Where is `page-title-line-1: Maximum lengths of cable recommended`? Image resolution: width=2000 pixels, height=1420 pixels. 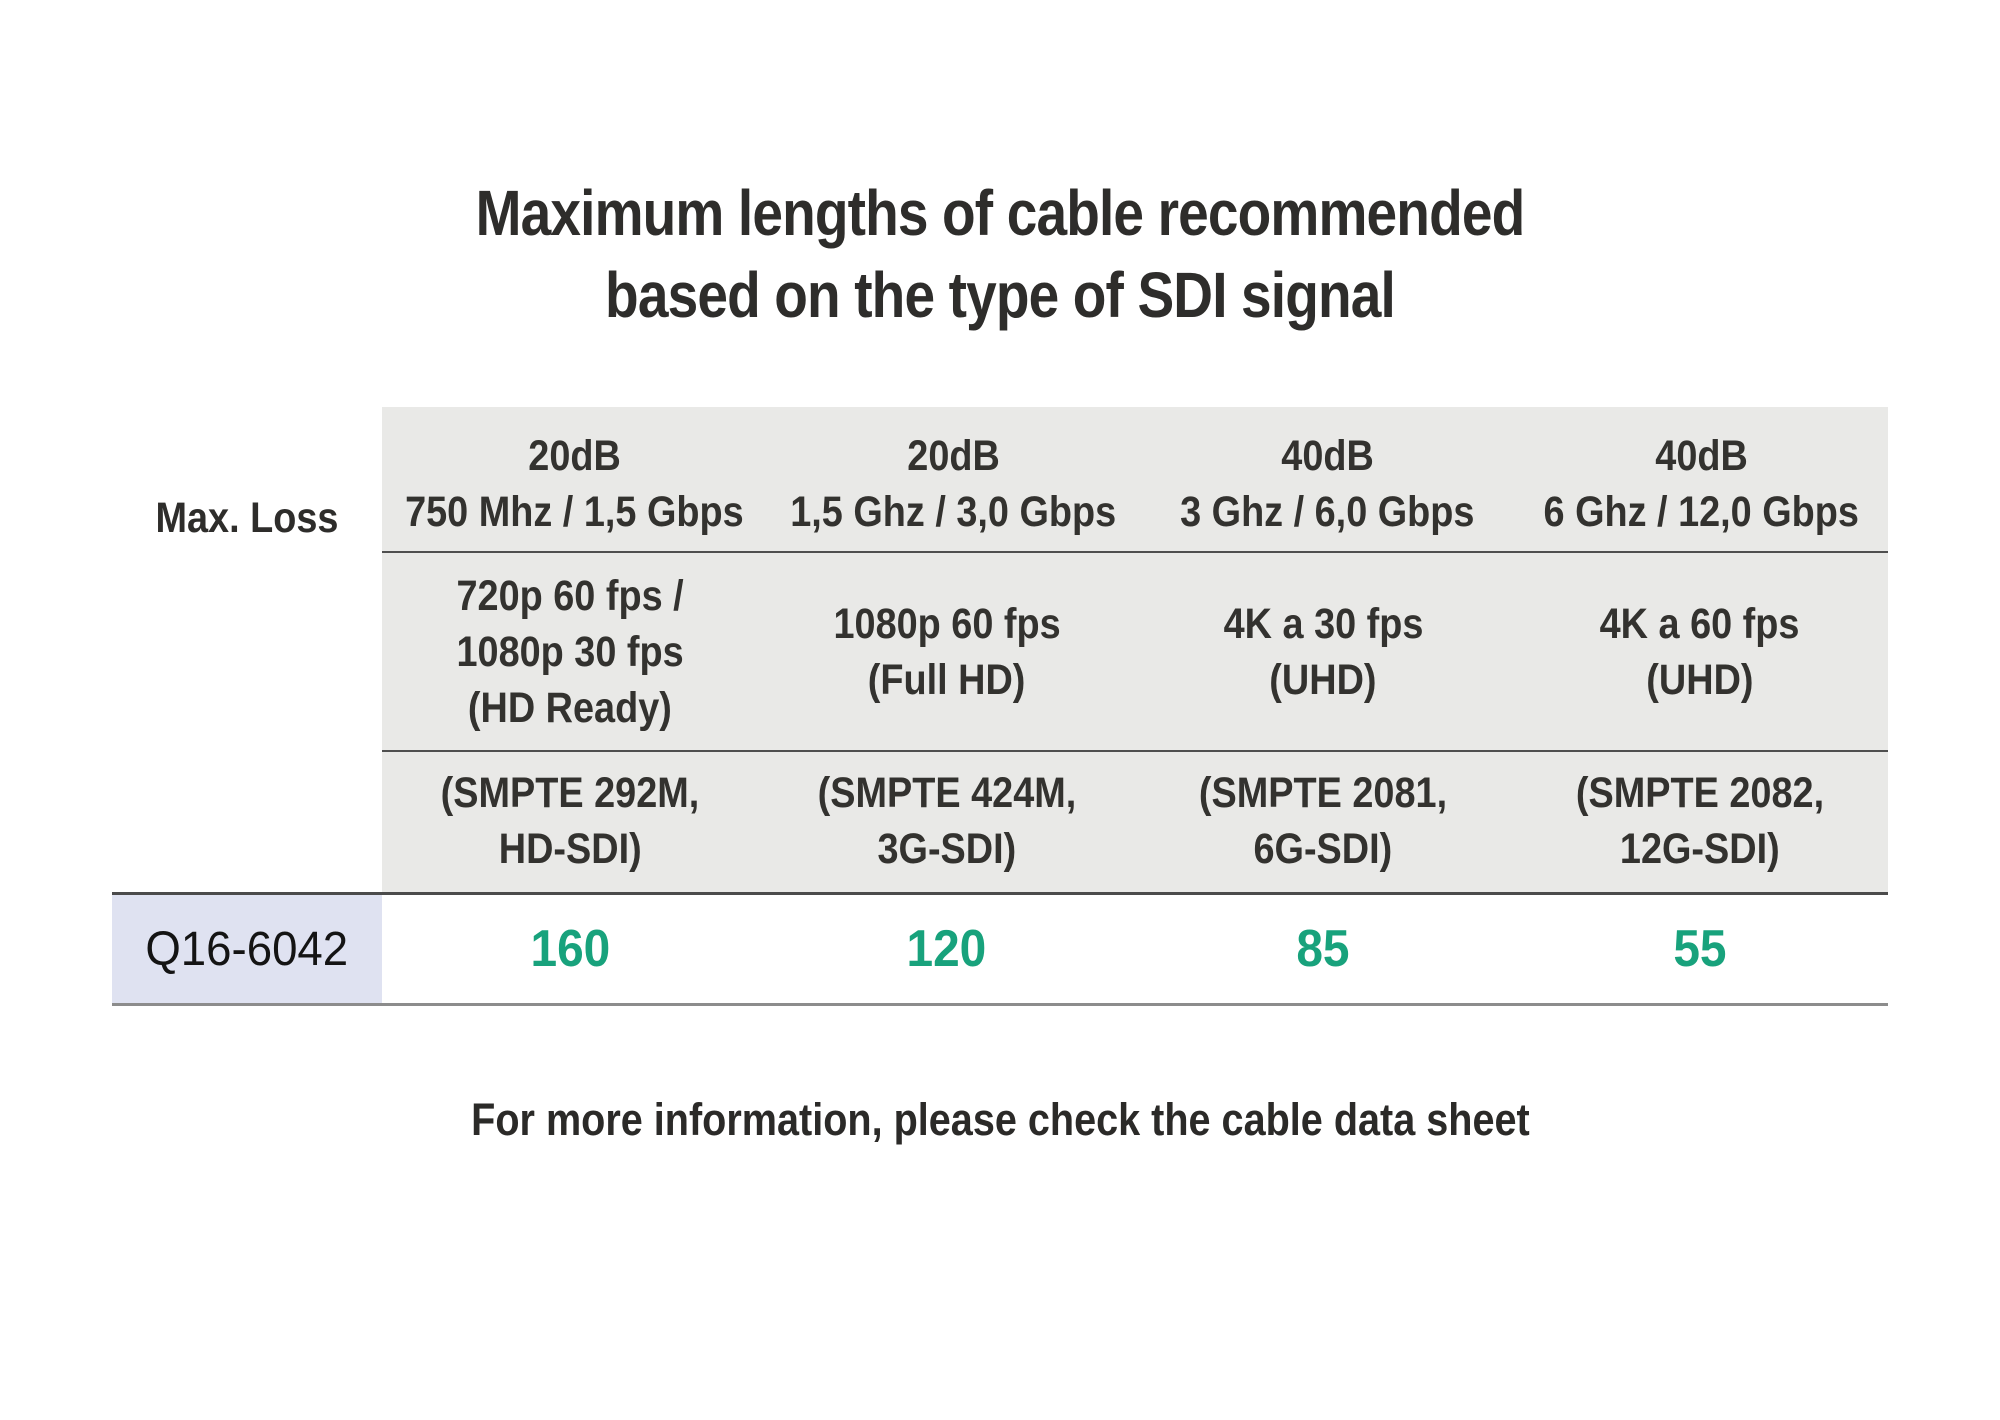
page-title-line-1: Maximum lengths of cable recommended is located at coordinates (1000, 213).